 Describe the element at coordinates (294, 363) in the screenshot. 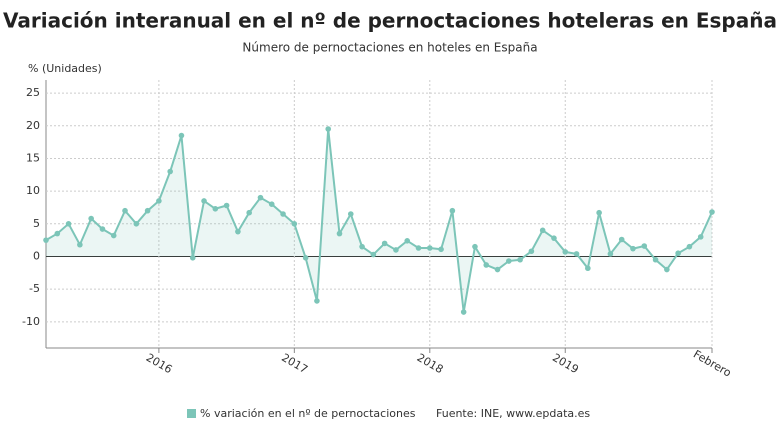

I see `x-tick-label: 2017` at that location.